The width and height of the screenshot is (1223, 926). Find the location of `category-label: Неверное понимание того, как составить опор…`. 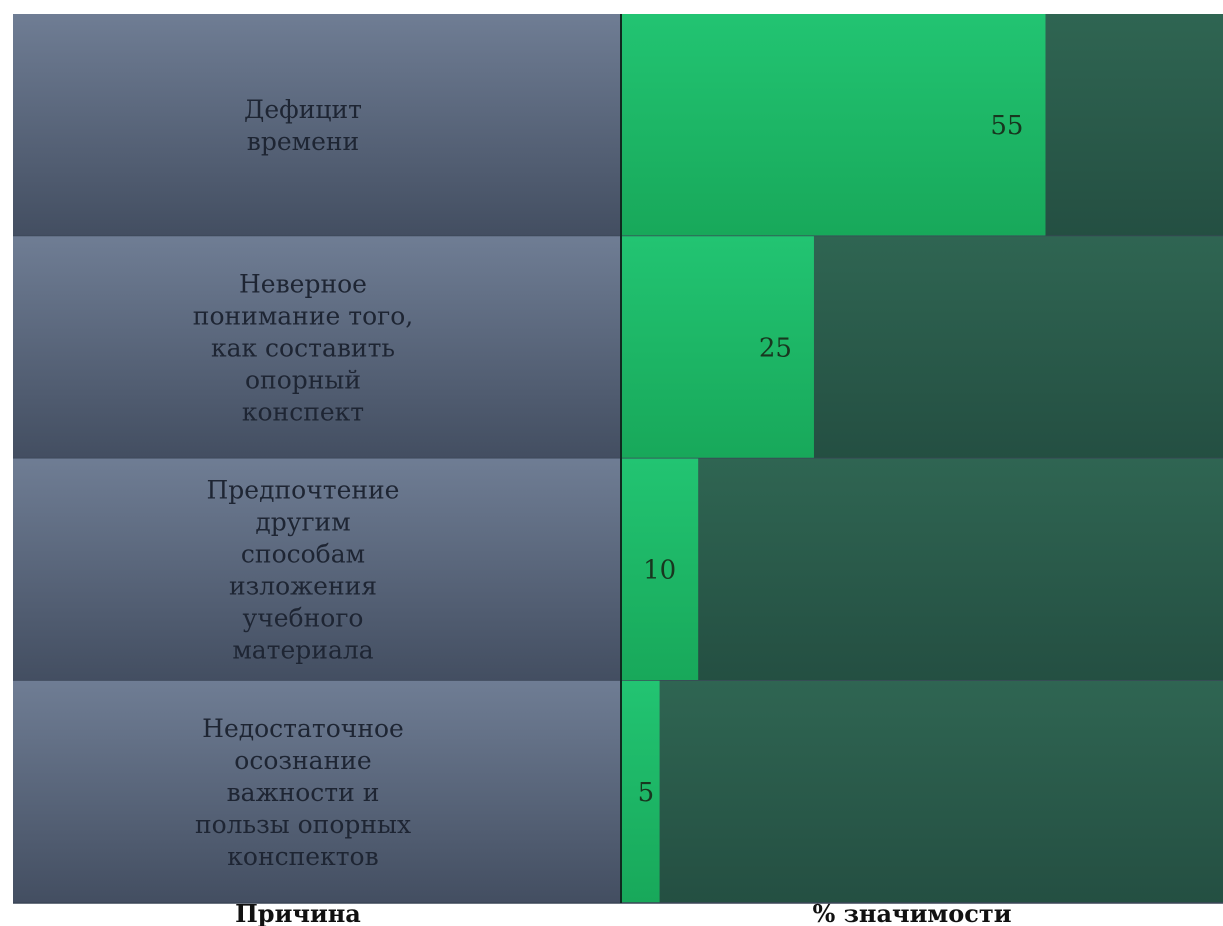

category-label: Неверное понимание того, как составить опор… is located at coordinates (303, 347).